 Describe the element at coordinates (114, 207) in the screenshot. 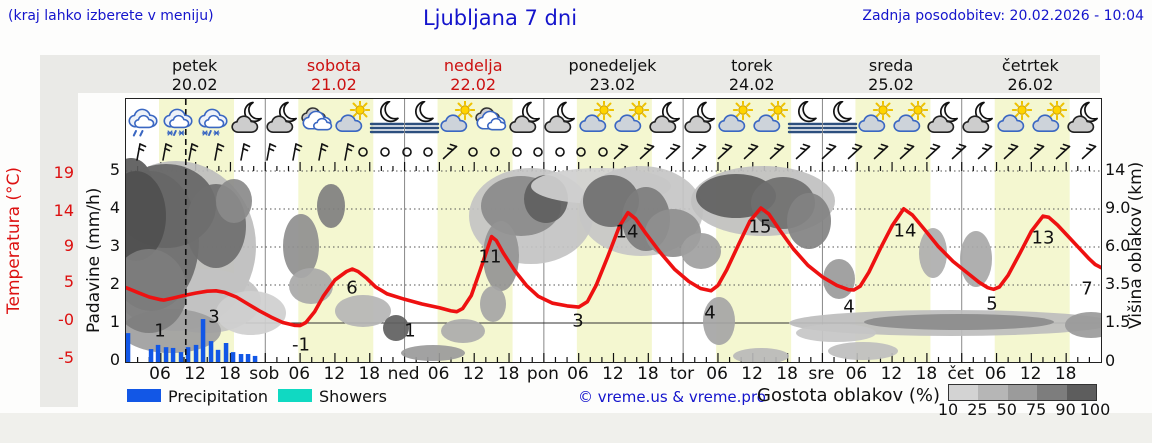

I see `precip-tick-label: 4` at that location.